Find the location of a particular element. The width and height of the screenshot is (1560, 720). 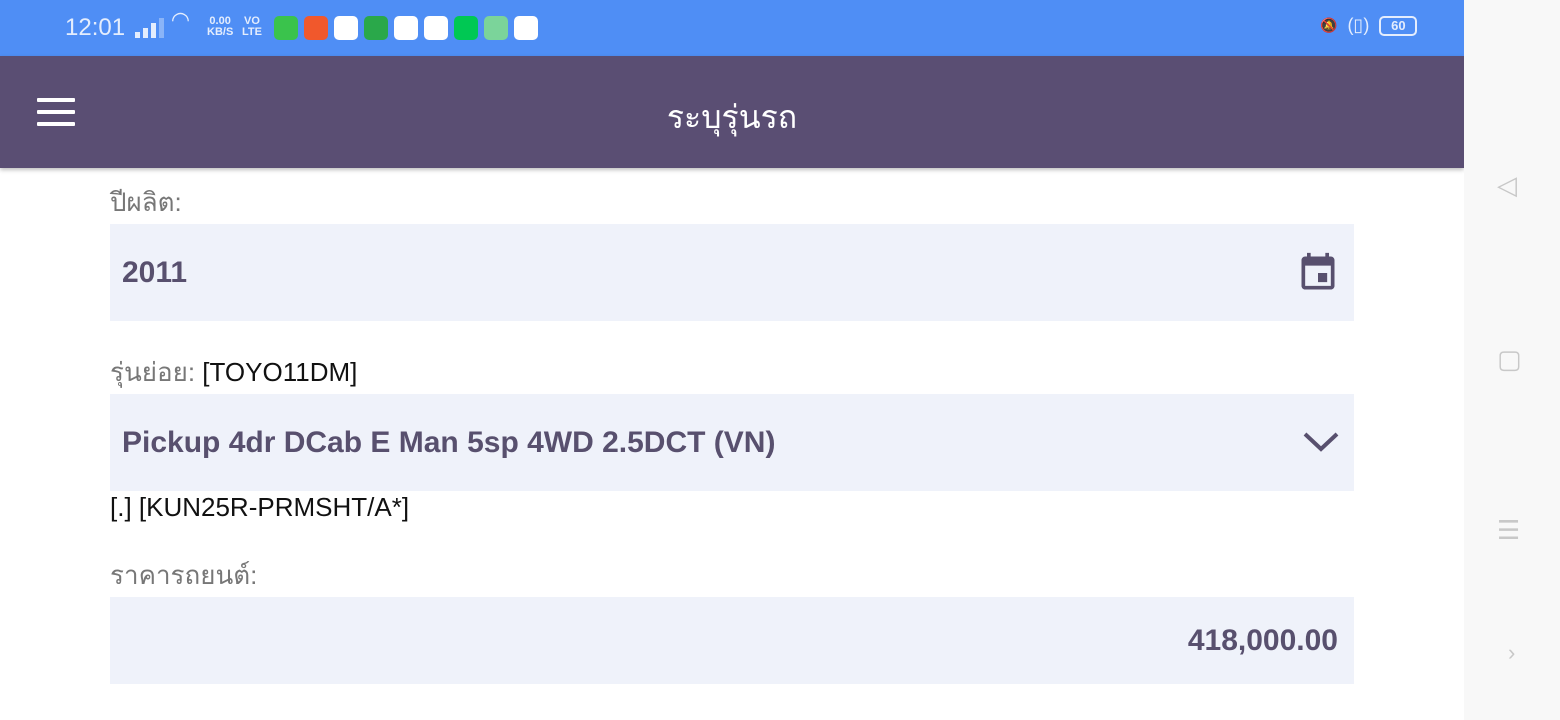

line-icon is located at coordinates (286, 28).